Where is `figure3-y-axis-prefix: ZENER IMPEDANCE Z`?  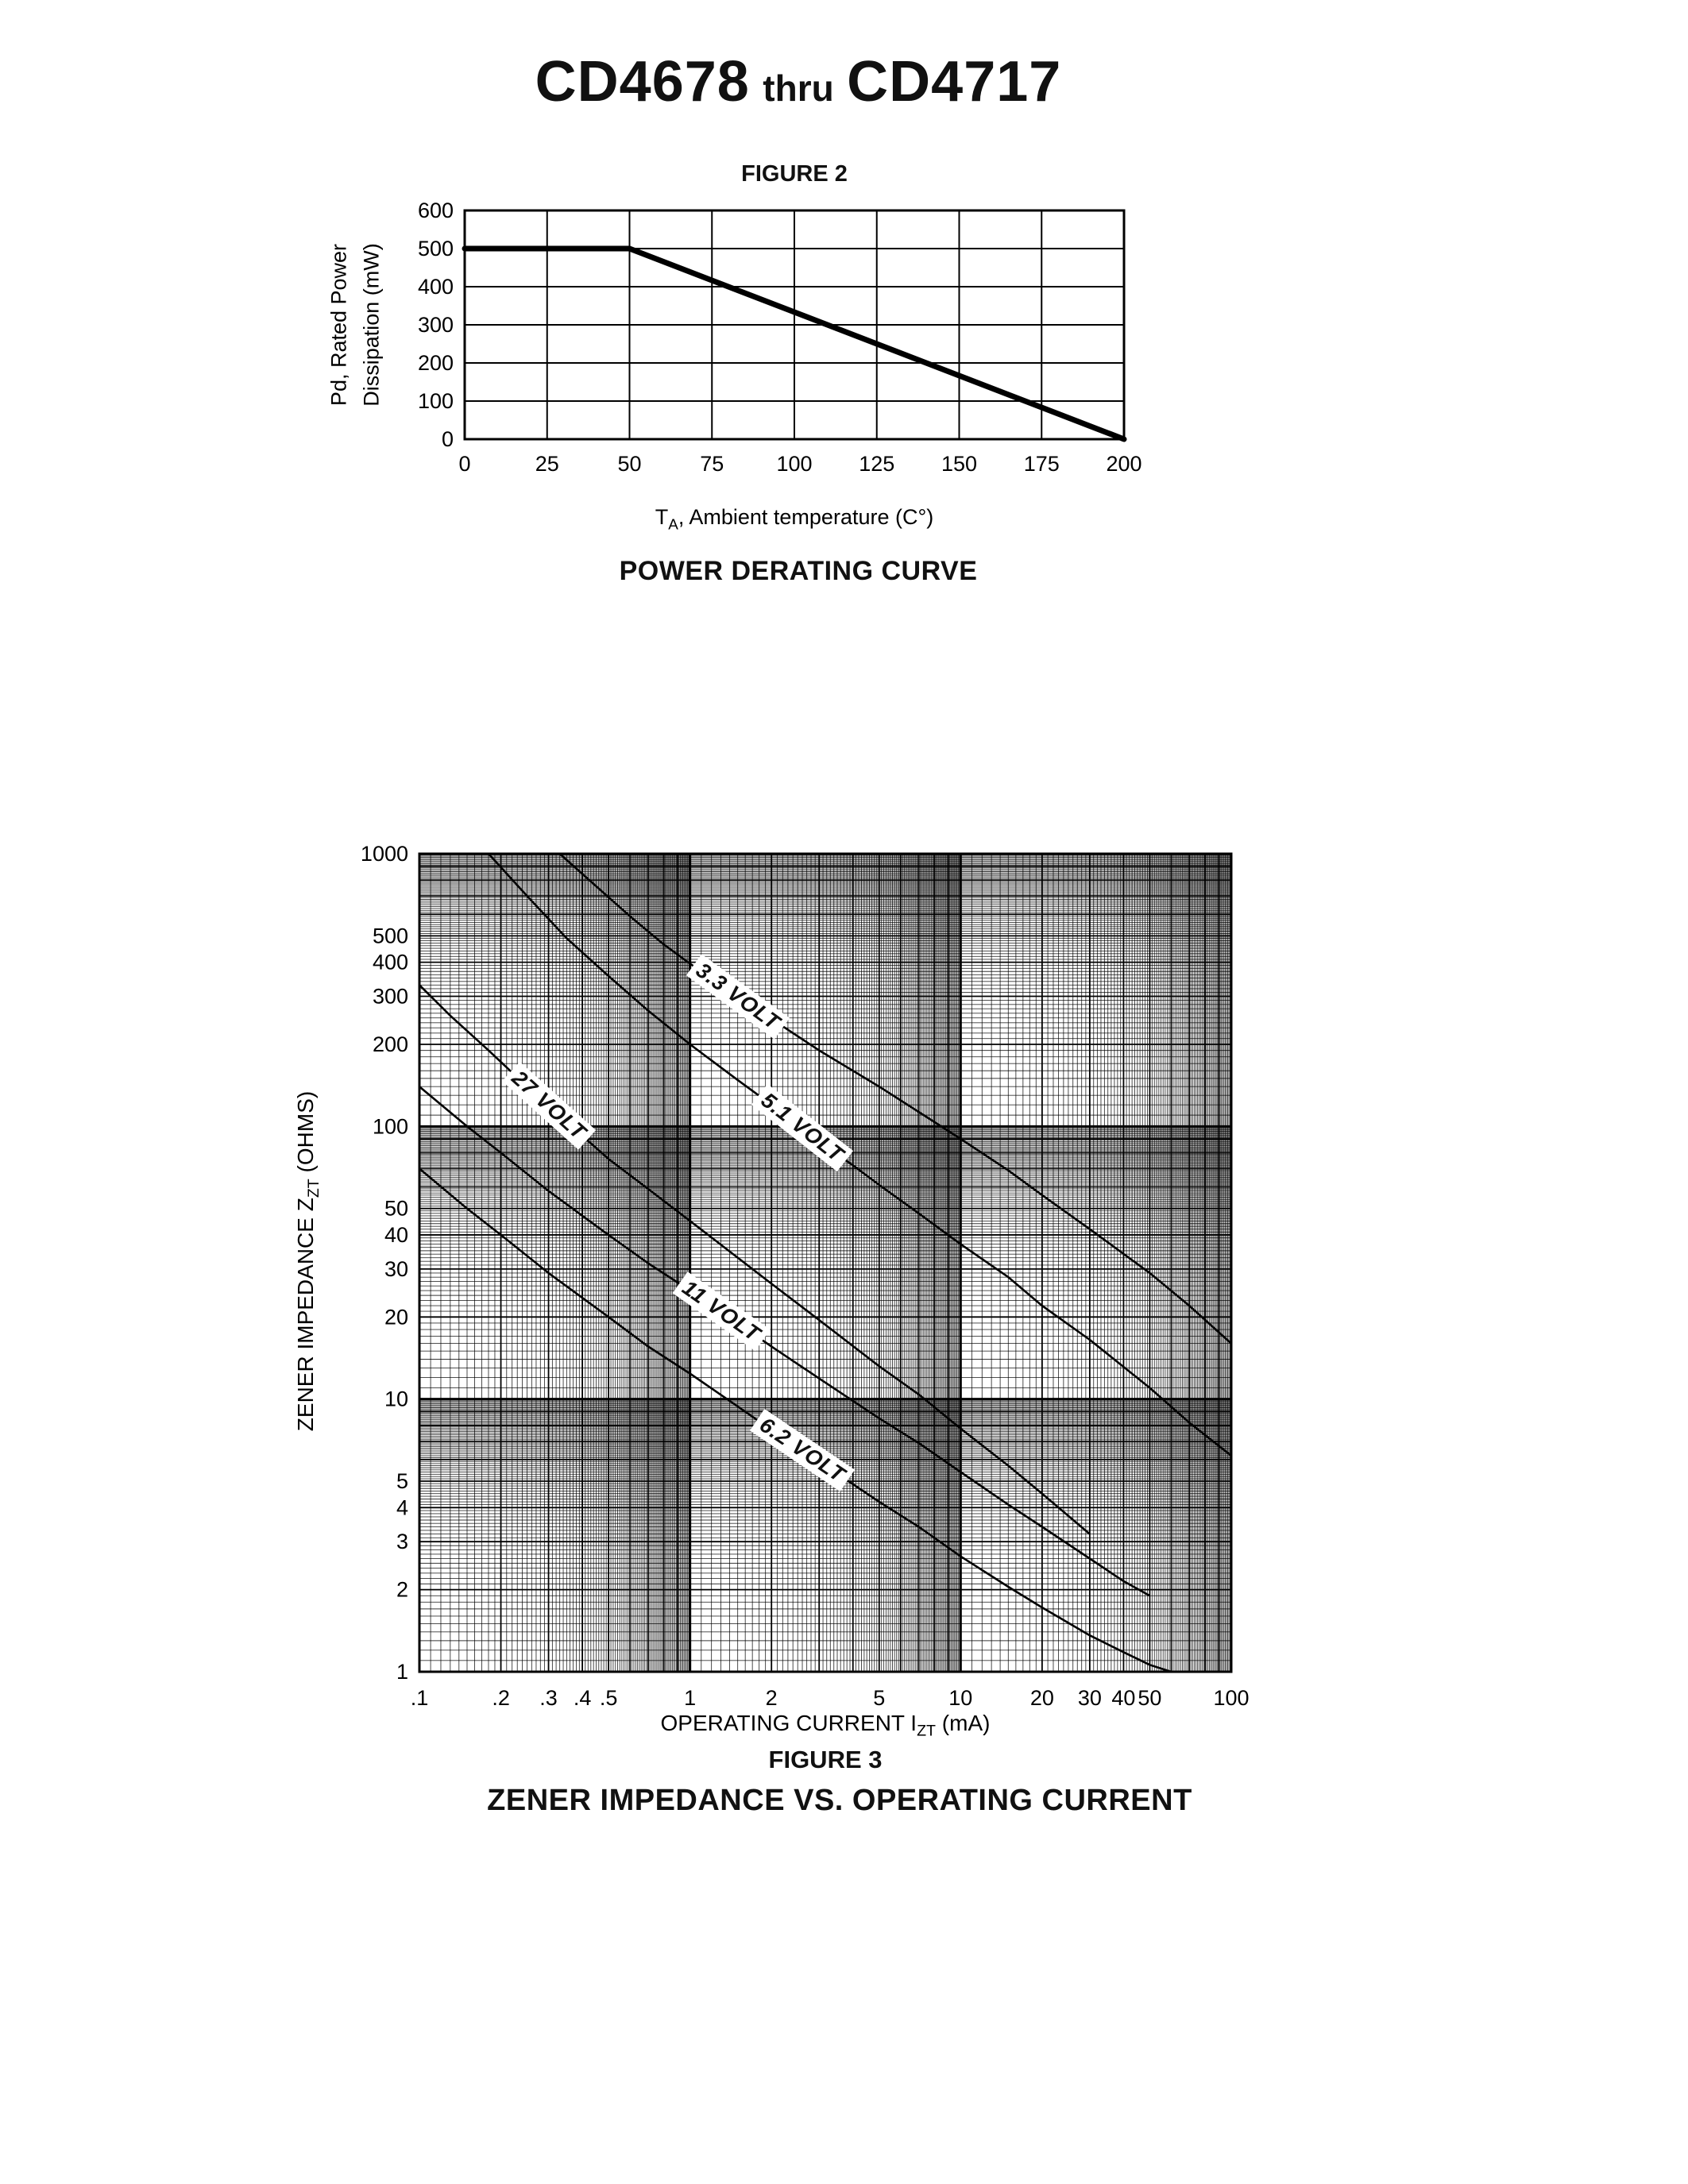
figure3-y-axis-prefix: ZENER IMPEDANCE Z is located at coordinates (306, 1315).